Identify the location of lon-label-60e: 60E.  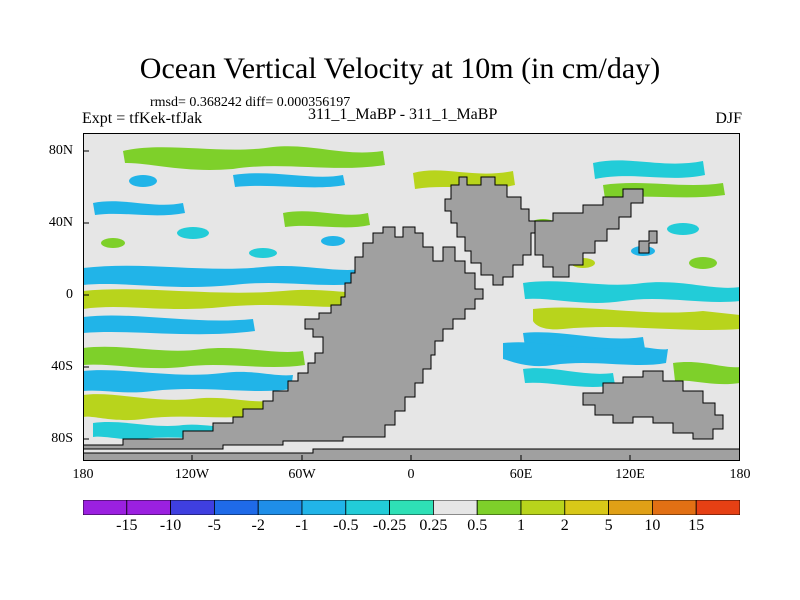
(521, 474).